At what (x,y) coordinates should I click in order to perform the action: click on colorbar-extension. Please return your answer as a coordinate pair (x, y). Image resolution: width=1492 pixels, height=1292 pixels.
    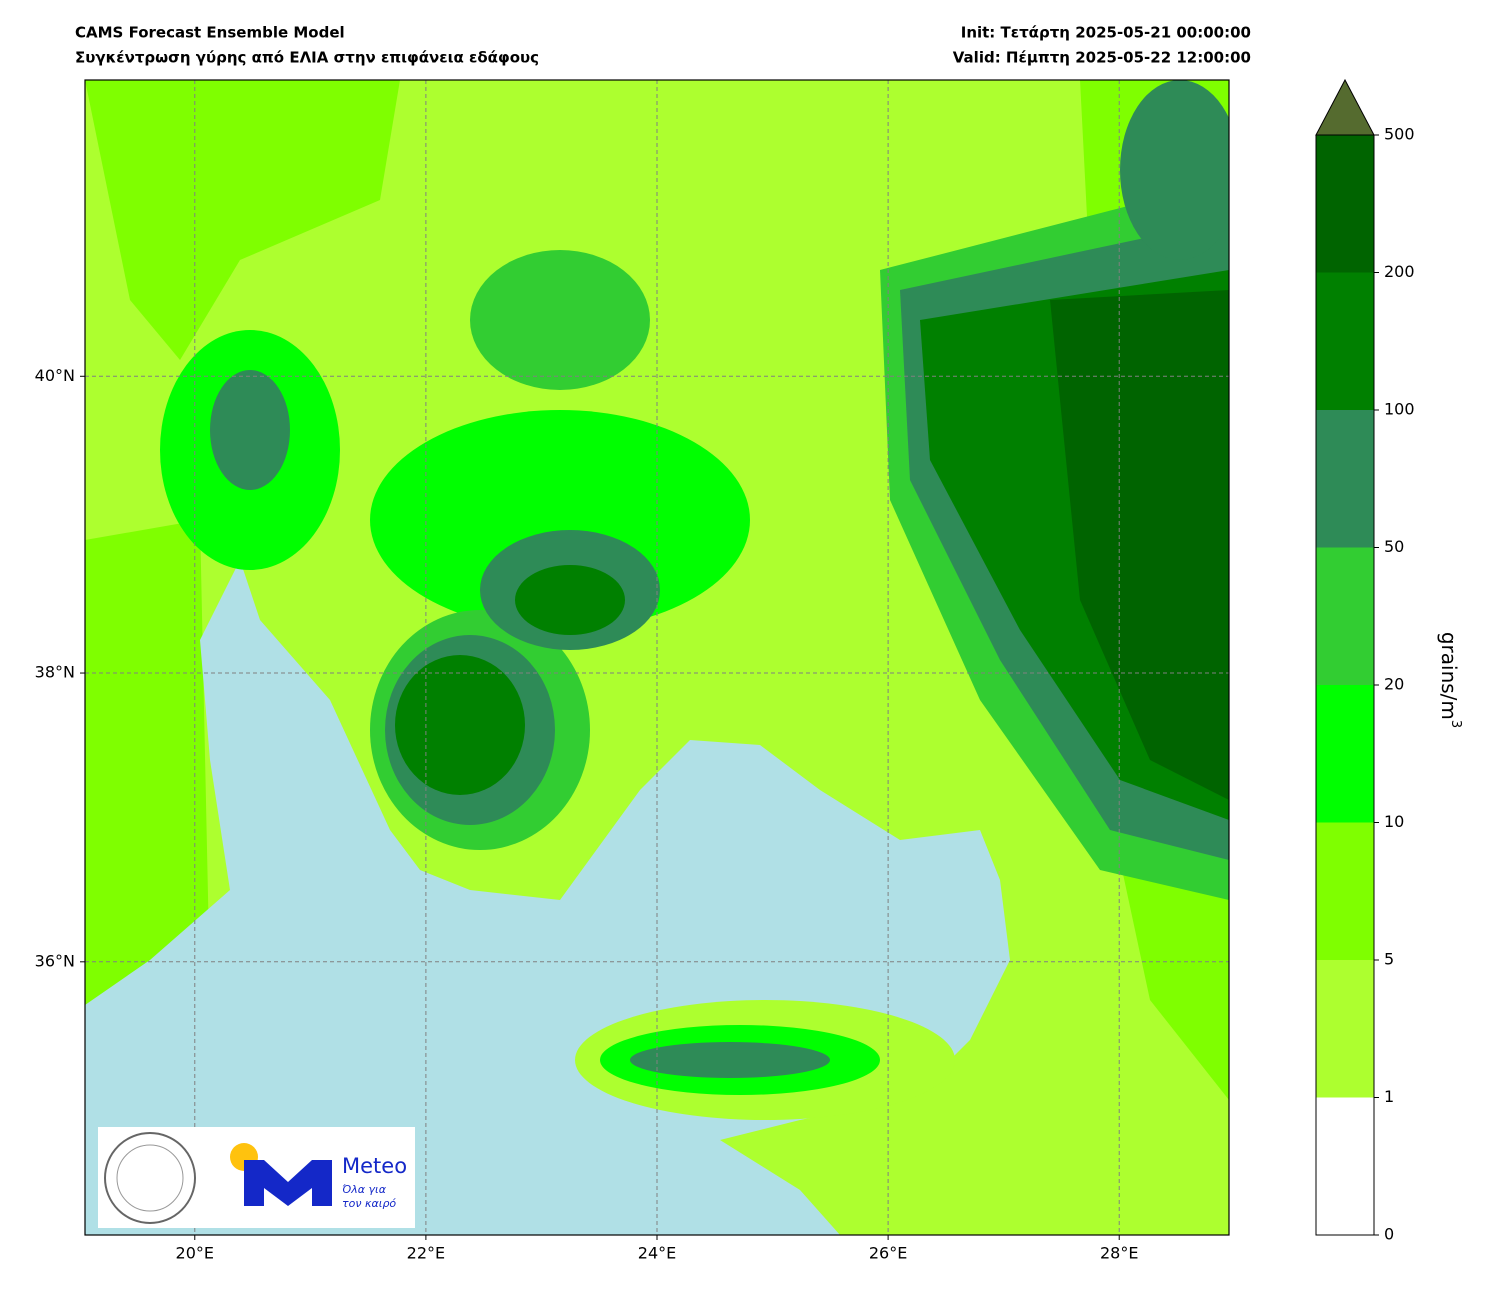
    Looking at the image, I should click on (1345, 107).